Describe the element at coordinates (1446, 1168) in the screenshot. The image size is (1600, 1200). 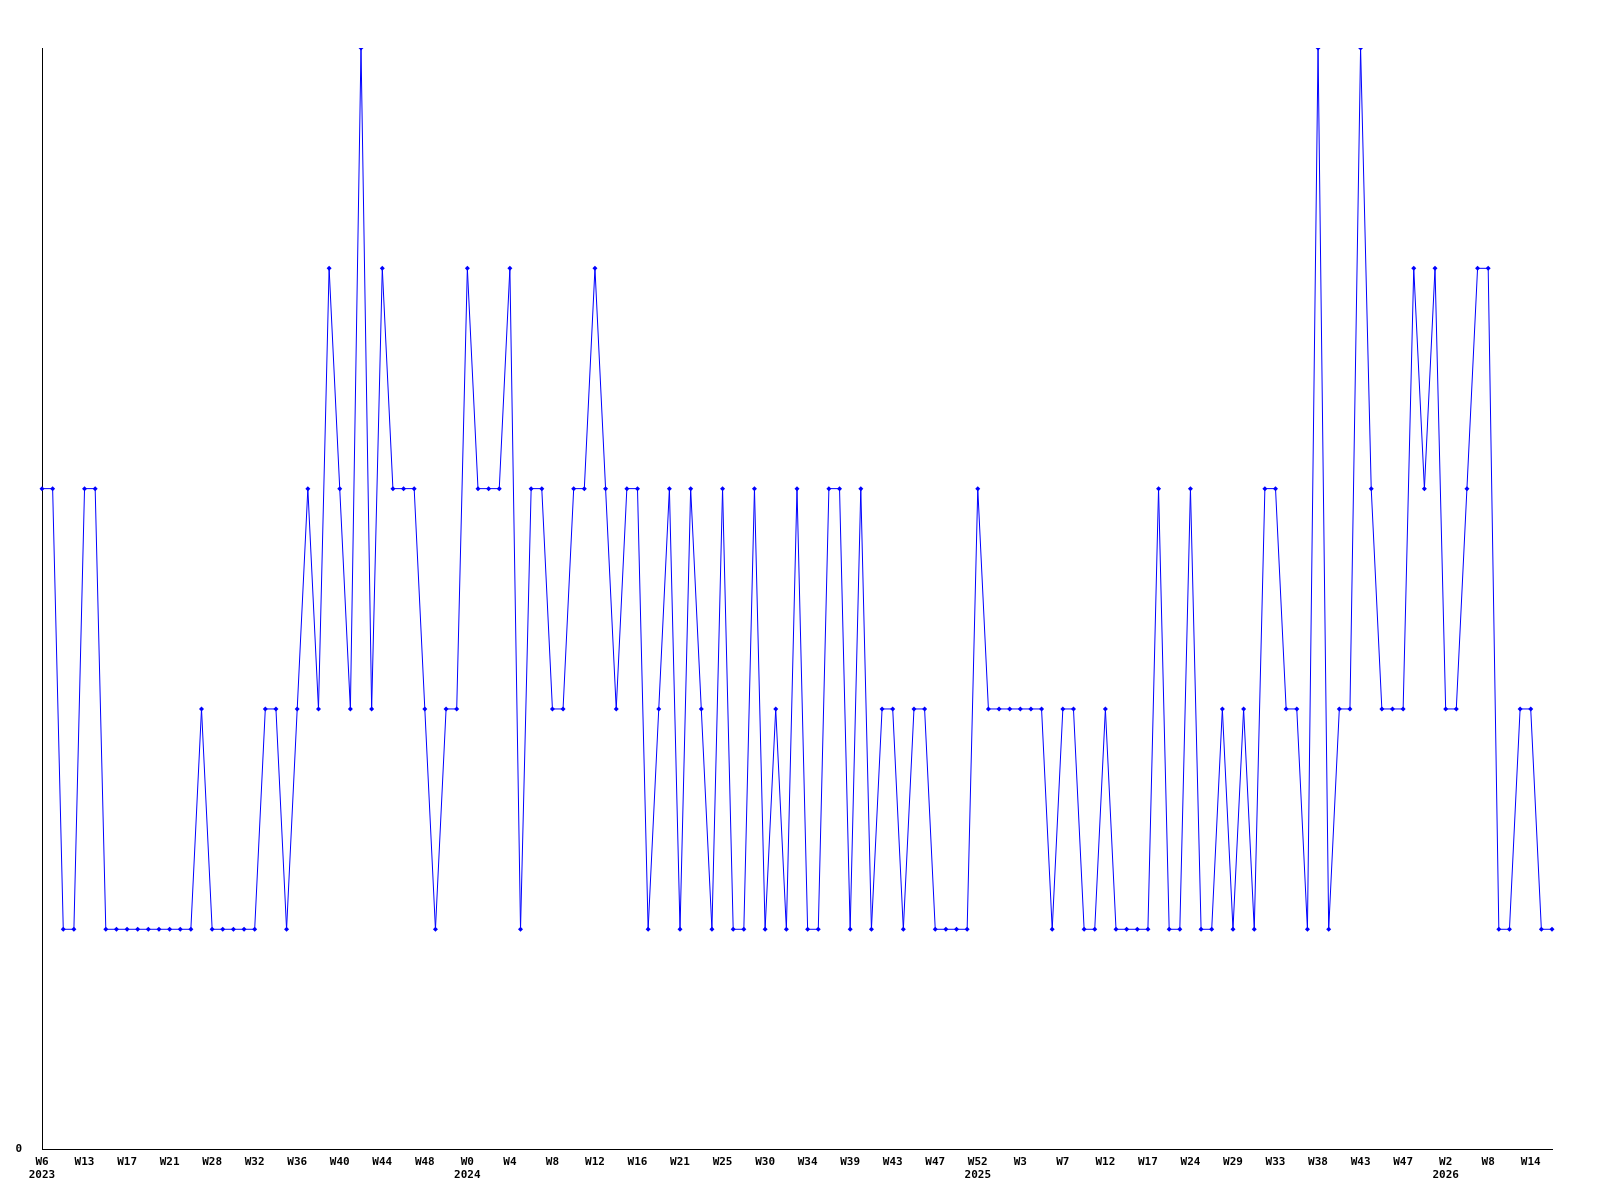
I see `x-tick-label: W2 2026` at that location.